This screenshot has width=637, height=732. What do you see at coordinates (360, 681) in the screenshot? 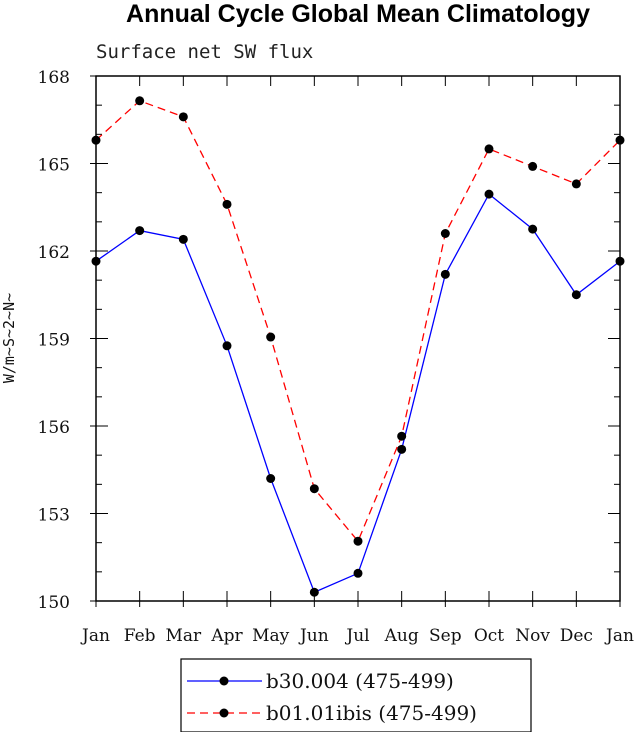
I see `legend-label: b30.004 (475-499)` at bounding box center [360, 681].